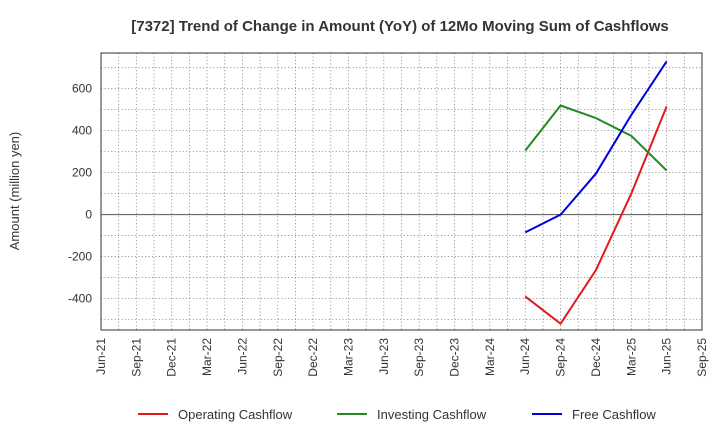 The width and height of the screenshot is (720, 440). Describe the element at coordinates (80, 299) in the screenshot. I see `y-tick-label: -400` at that location.